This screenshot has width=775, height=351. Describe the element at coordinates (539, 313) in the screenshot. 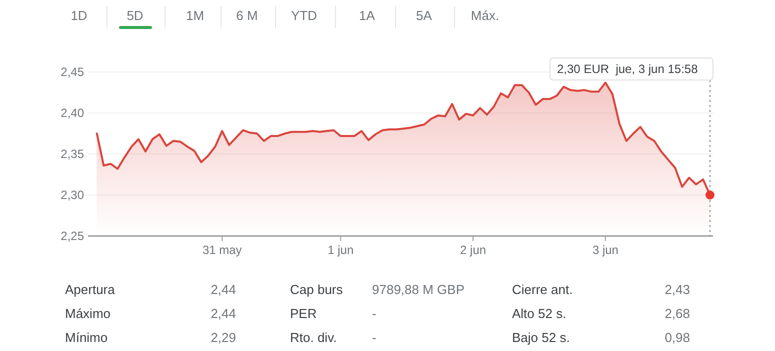

I see `text: Alto 52 s.` at that location.